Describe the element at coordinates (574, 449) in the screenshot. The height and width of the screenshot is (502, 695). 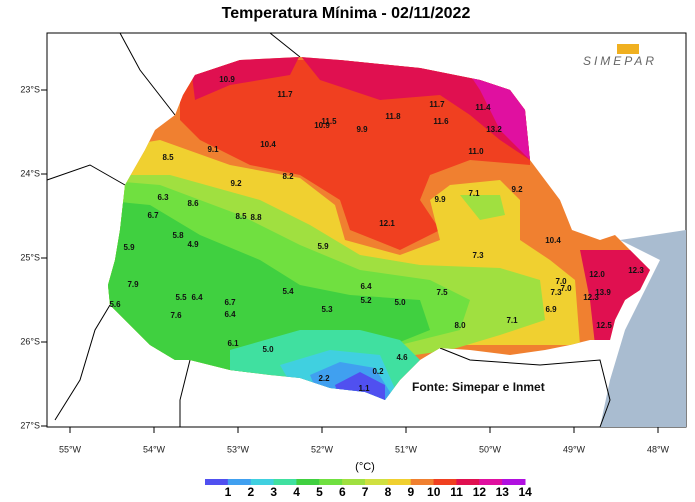
I see `lon-label: 49°W` at that location.